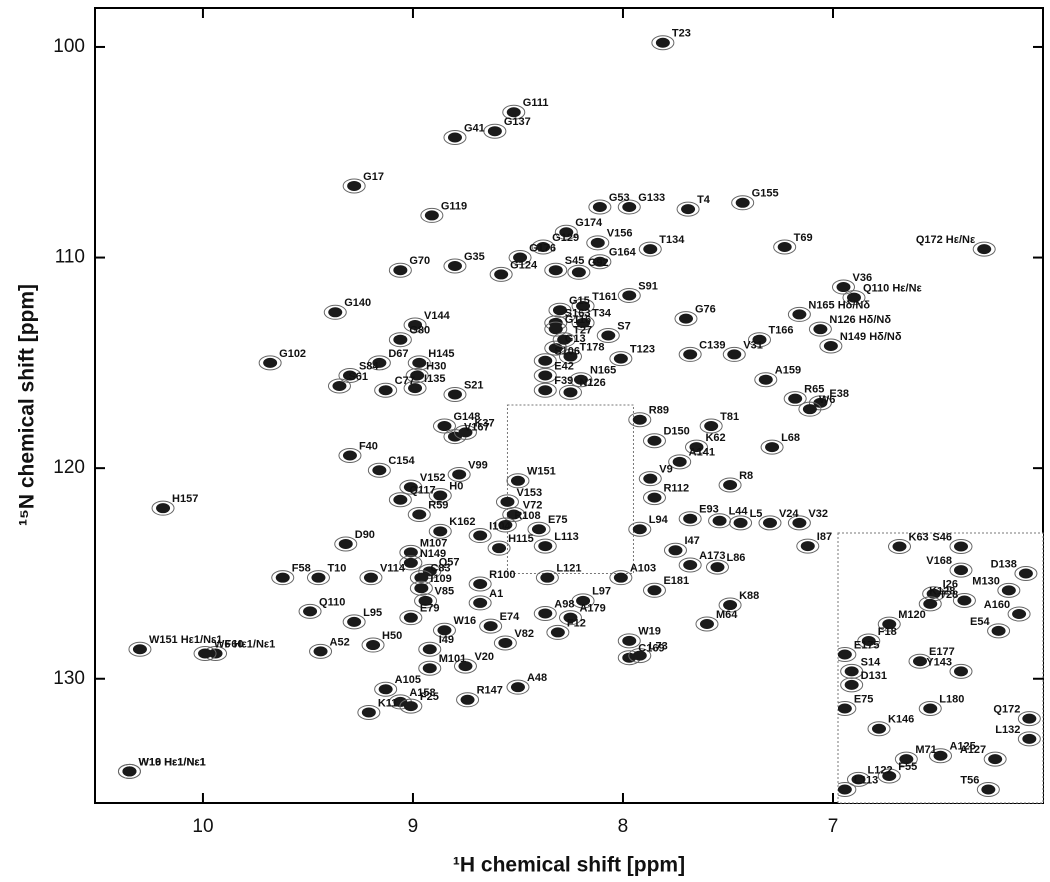  Describe the element at coordinates (185, 640) in the screenshot. I see `peak-label: W151 Hε1/Nε1` at that location.